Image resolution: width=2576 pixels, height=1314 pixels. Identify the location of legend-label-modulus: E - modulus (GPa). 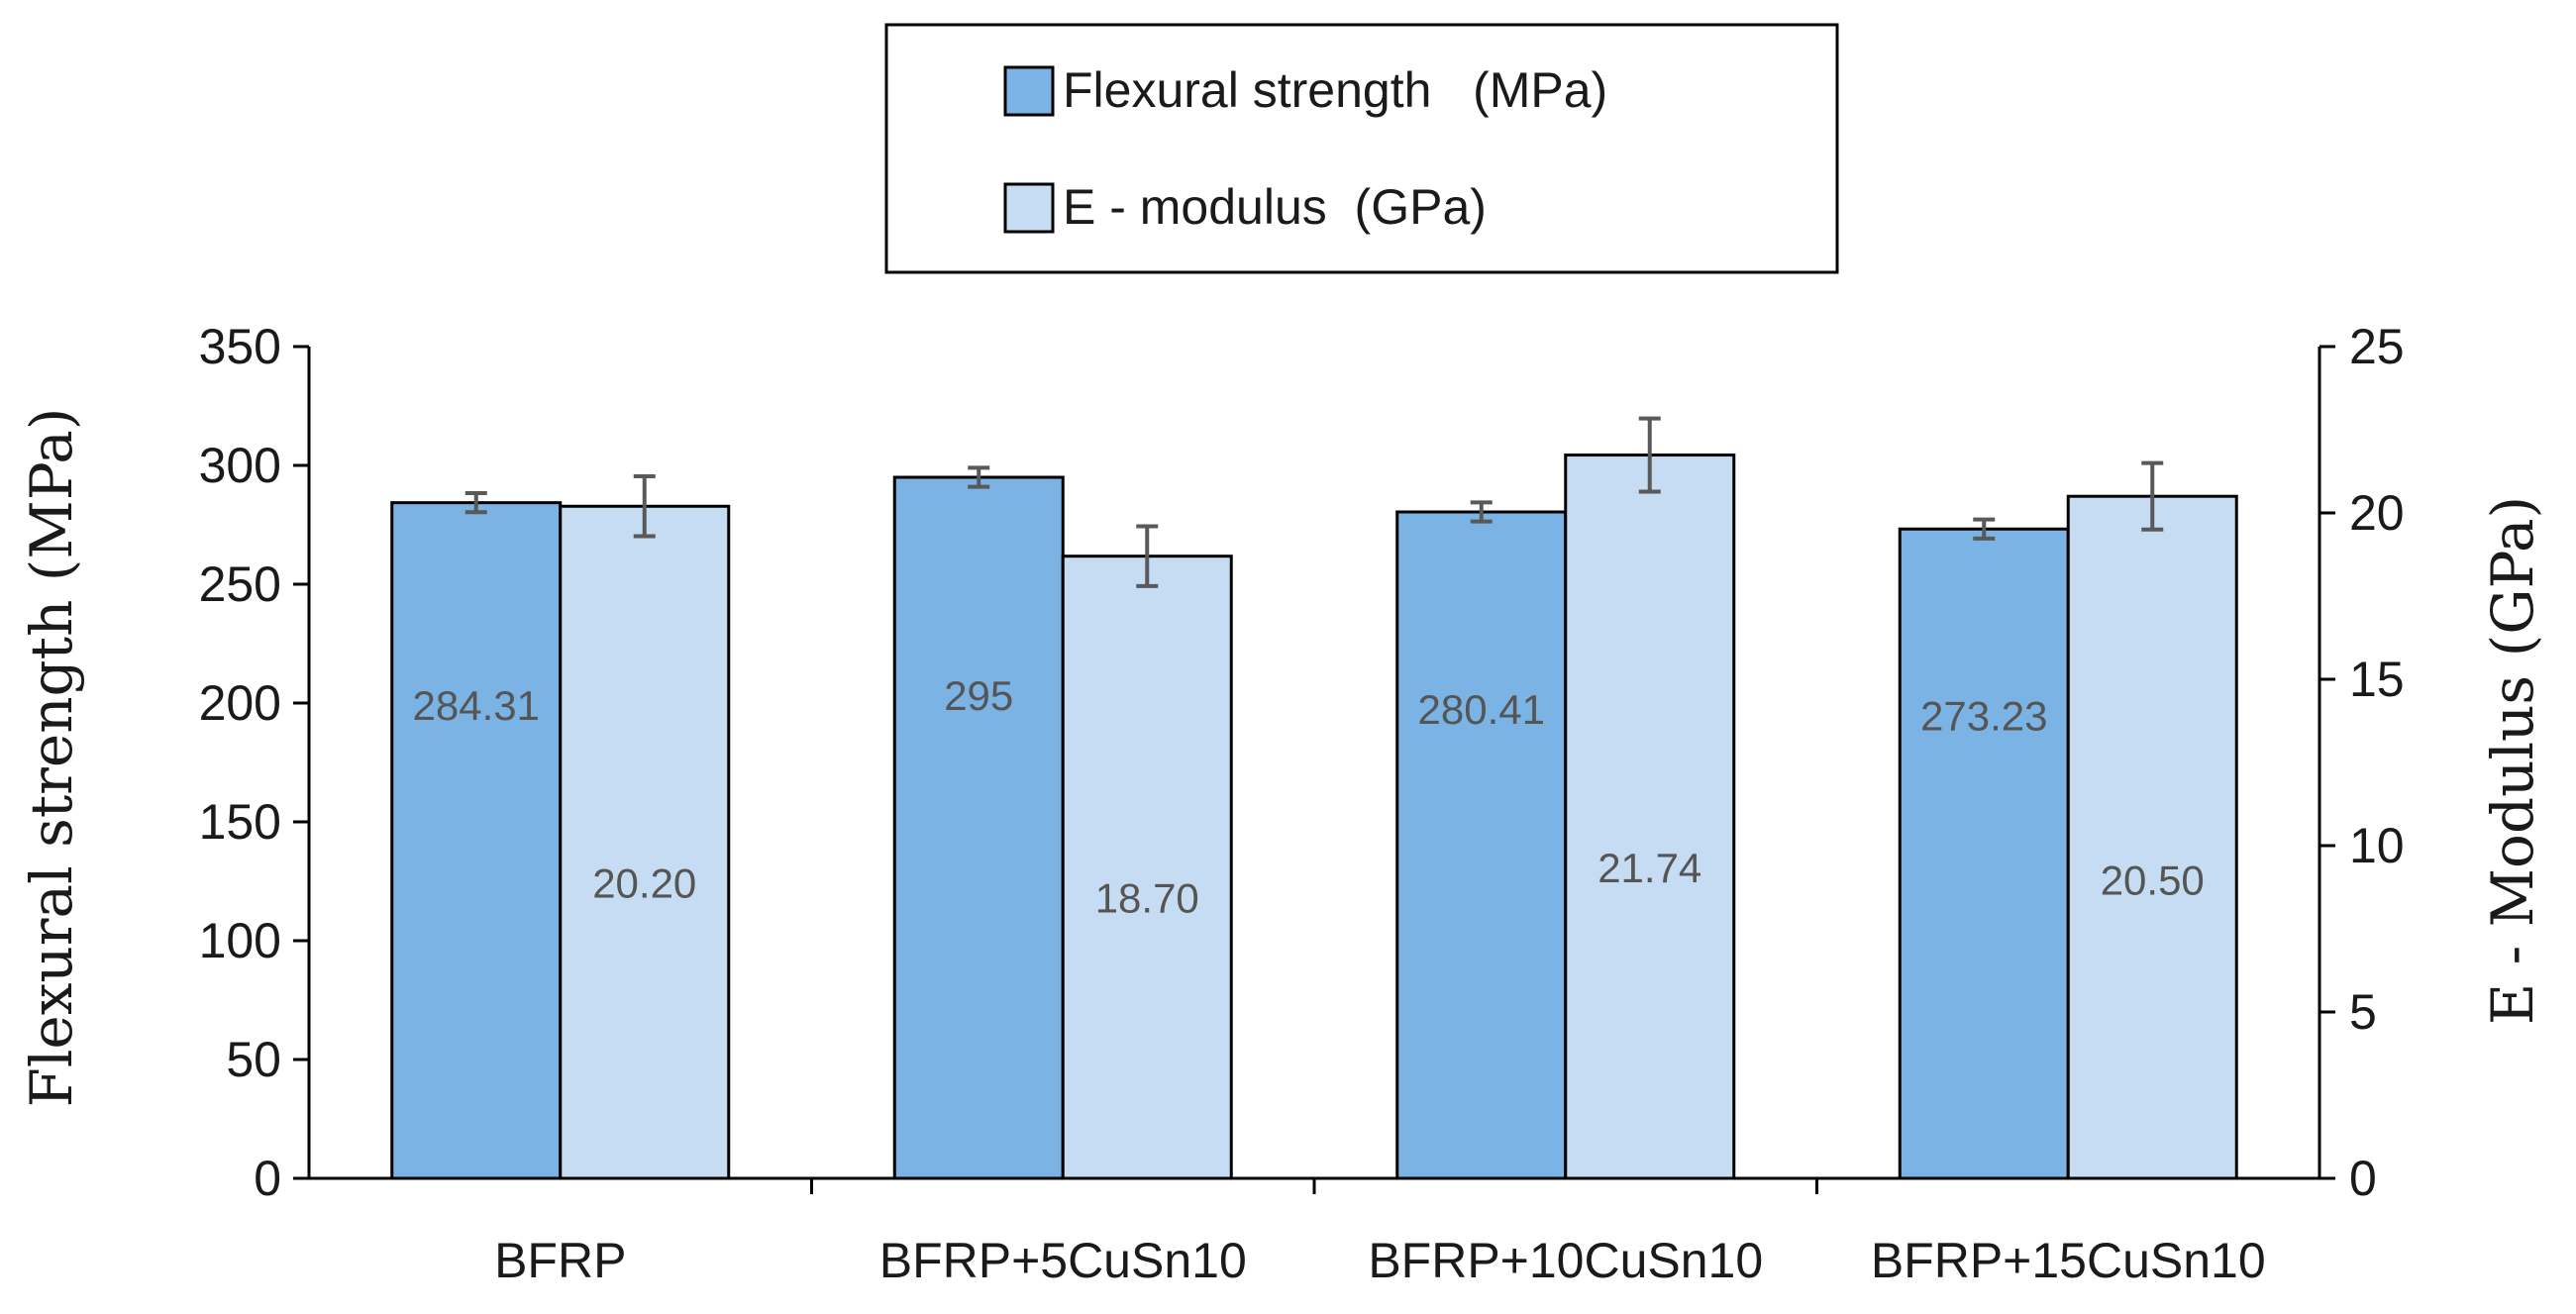
(1275, 207).